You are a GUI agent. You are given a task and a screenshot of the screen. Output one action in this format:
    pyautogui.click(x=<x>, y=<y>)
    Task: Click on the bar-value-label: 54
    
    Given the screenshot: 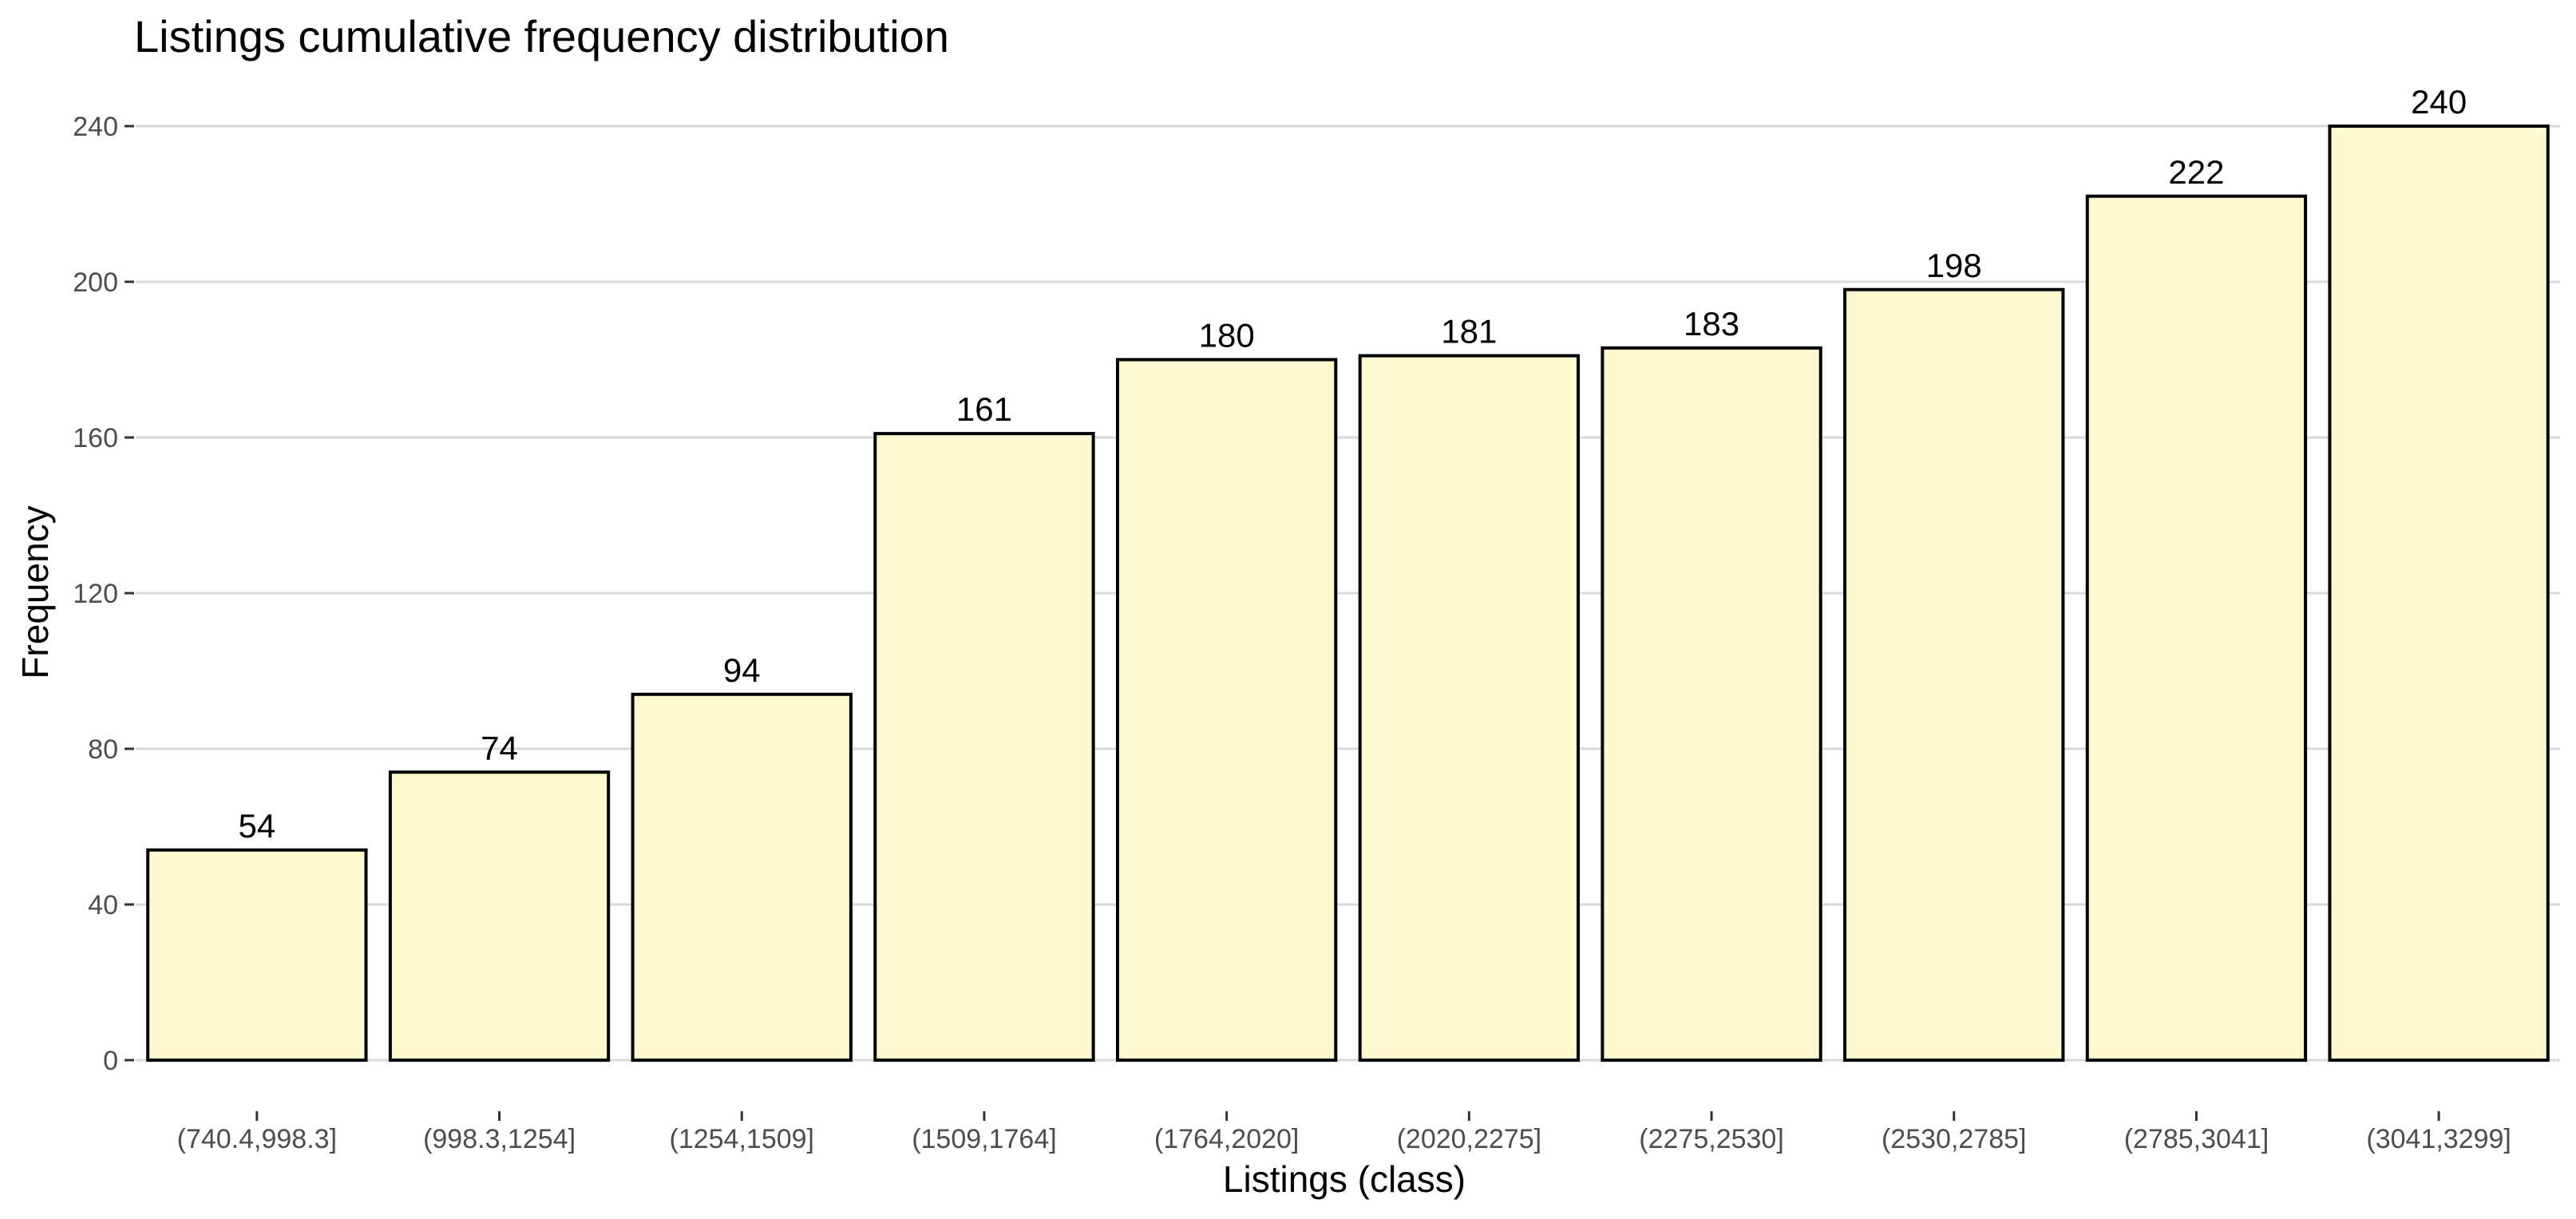 What is the action you would take?
    pyautogui.click(x=257, y=826)
    